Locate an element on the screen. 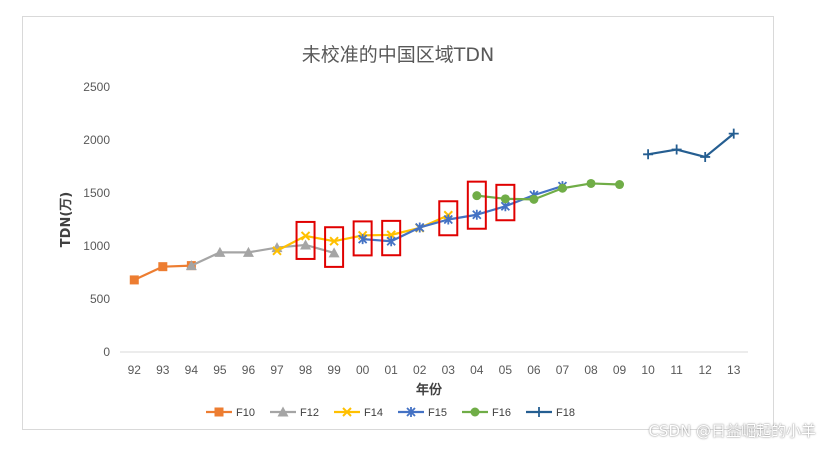  x-tick-label: 11 is located at coordinates (676, 370).